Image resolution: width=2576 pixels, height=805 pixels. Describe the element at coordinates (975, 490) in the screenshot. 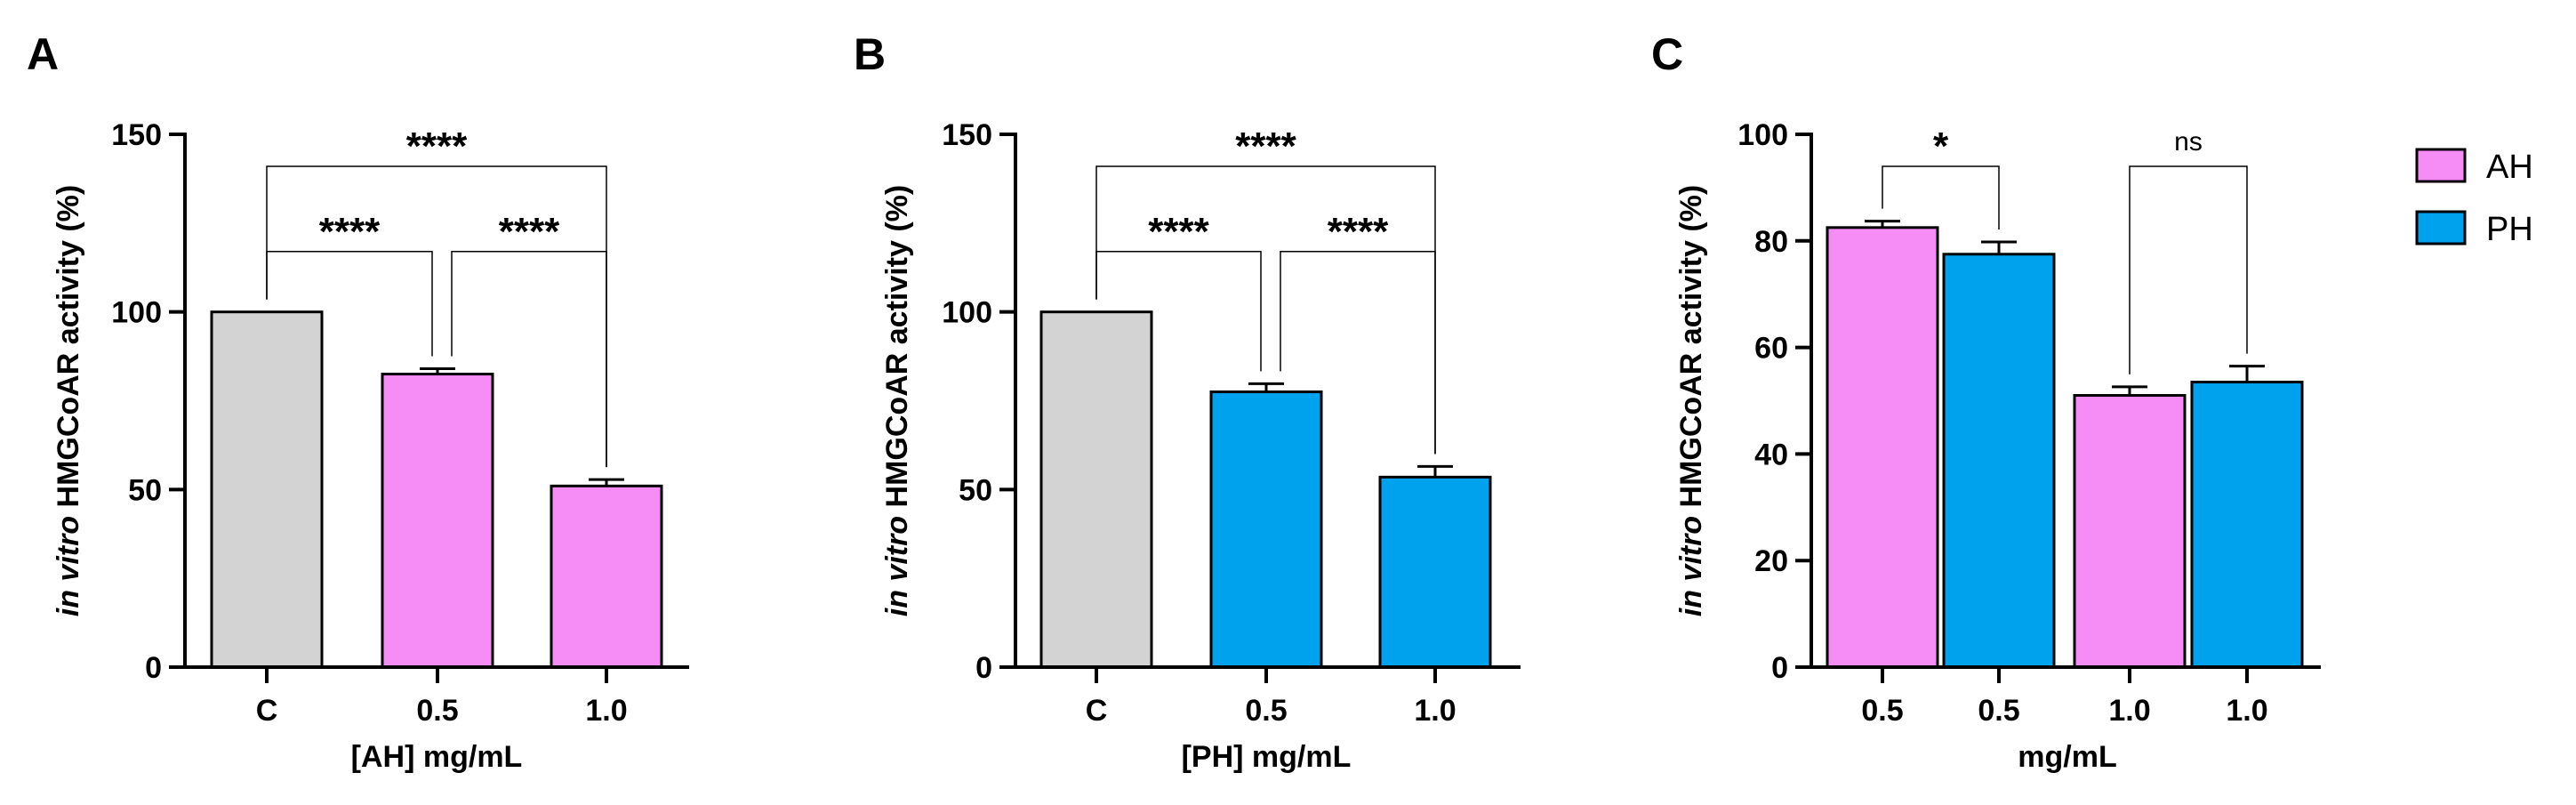

I see `panel-b-ytick-label-1: 50` at that location.